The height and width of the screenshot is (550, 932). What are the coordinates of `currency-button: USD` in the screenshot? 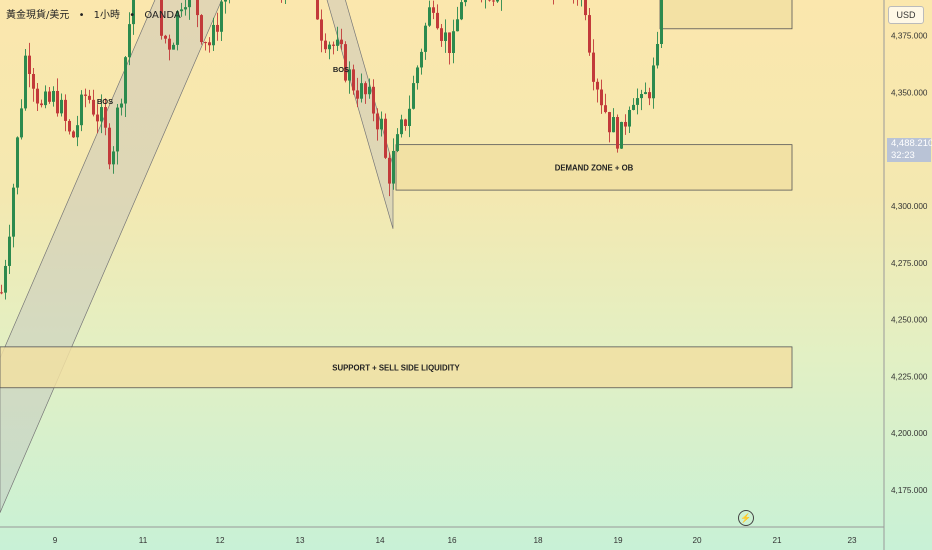 It's located at (906, 15).